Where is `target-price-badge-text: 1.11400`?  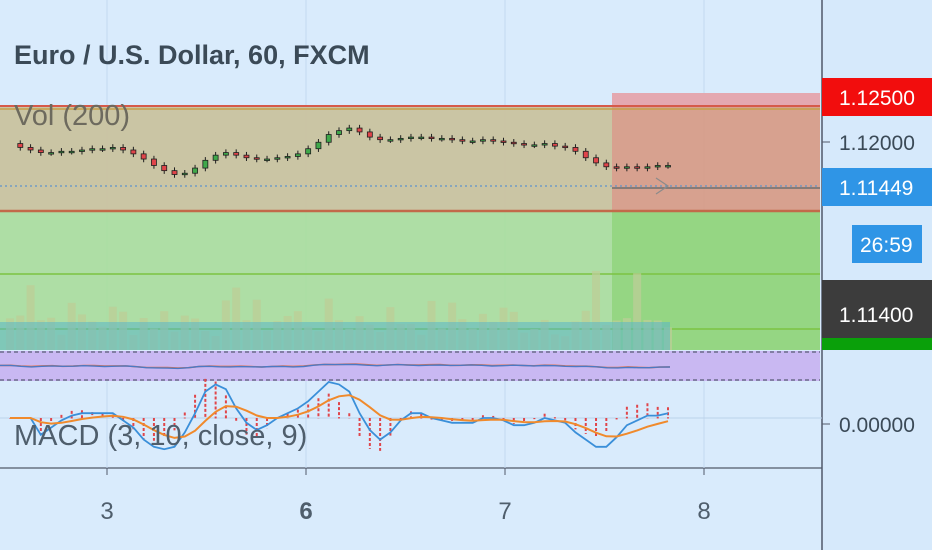 target-price-badge-text: 1.11400 is located at coordinates (876, 315).